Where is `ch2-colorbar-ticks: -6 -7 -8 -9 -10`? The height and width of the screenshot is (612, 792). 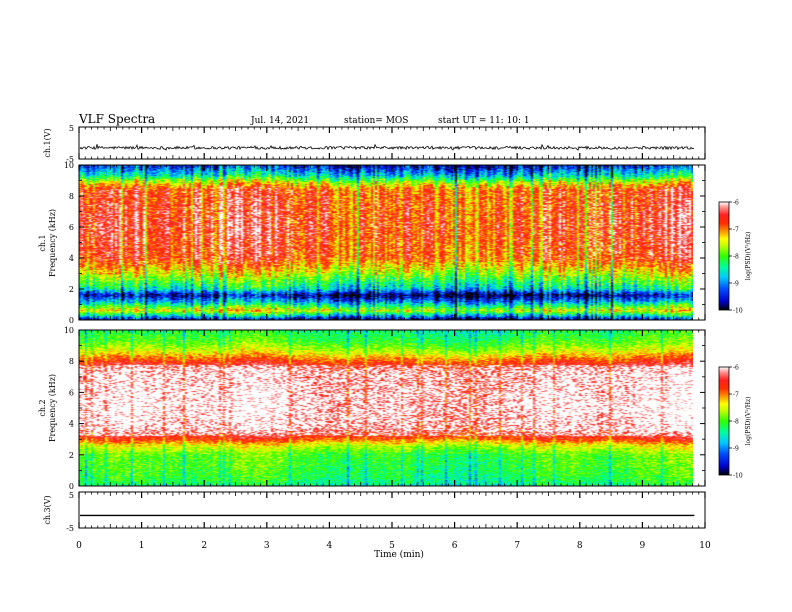 ch2-colorbar-ticks: -6 -7 -8 -9 -10 is located at coordinates (736, 422).